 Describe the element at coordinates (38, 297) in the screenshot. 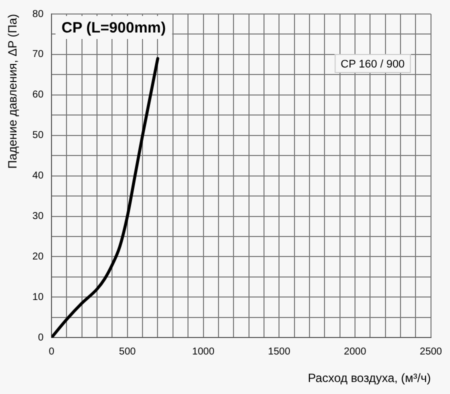

I see `y-tick-label: 10` at that location.